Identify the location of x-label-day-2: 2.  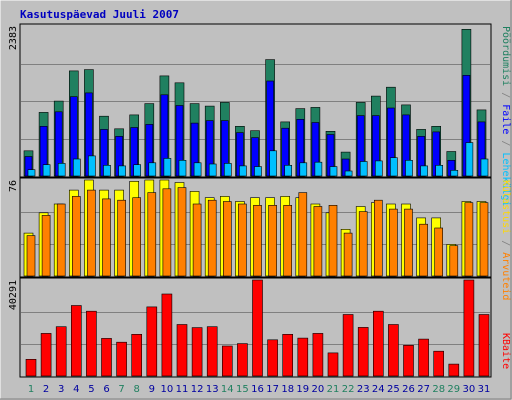
(46, 389).